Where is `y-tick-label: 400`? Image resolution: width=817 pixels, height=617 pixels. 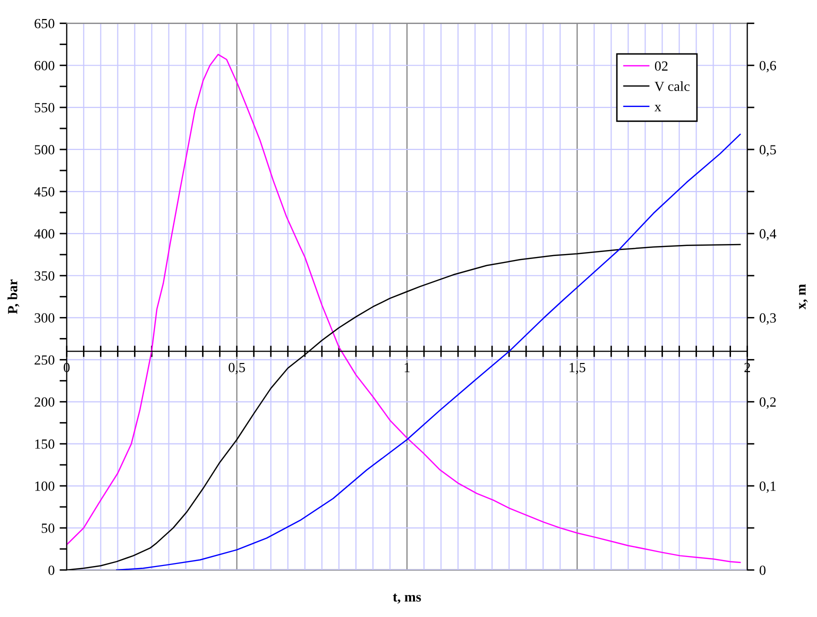 y-tick-label: 400 is located at coordinates (44, 234).